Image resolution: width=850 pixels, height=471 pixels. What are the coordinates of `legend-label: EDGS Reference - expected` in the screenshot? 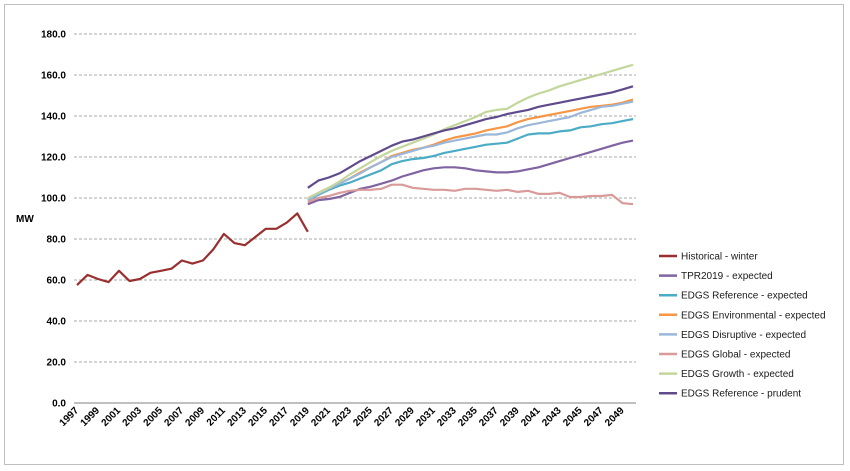 It's located at (744, 296).